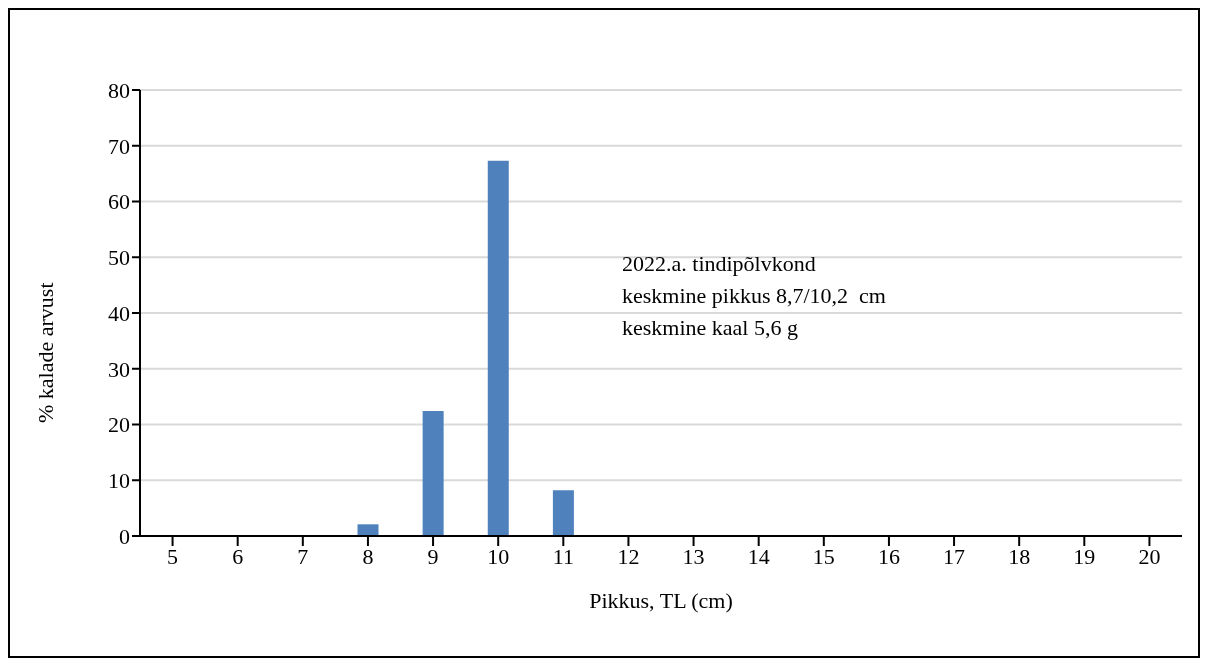 The height and width of the screenshot is (661, 1208). What do you see at coordinates (888, 556) in the screenshot?
I see `x-tick-label: 16` at bounding box center [888, 556].